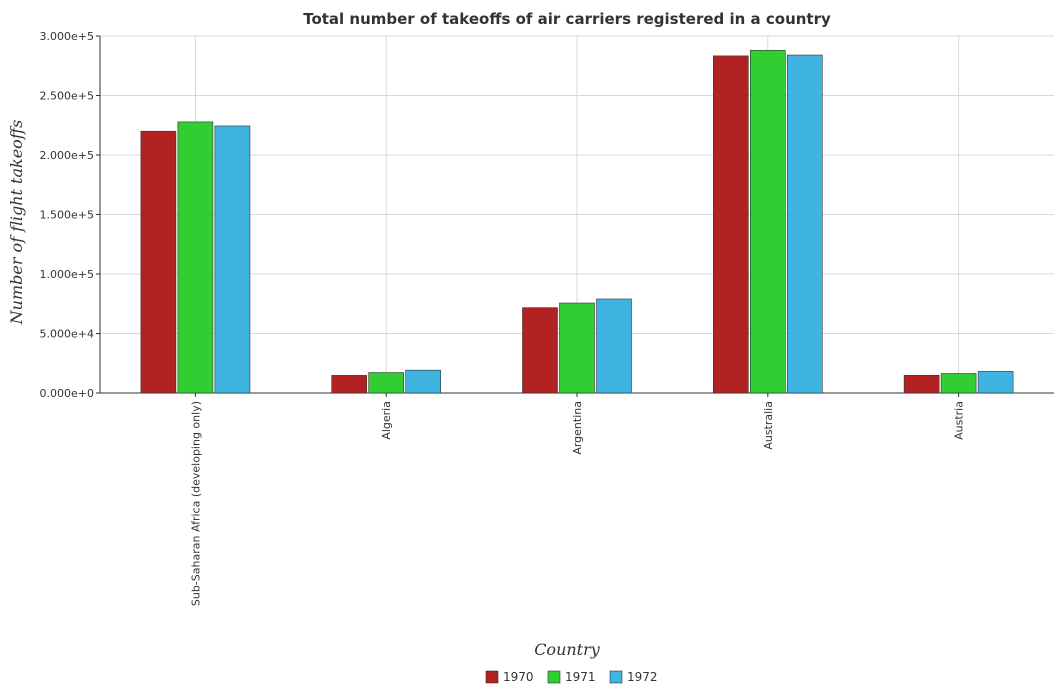 The width and height of the screenshot is (1062, 700). What do you see at coordinates (554, 677) in the screenshot?
I see `legend-swatch-1971` at bounding box center [554, 677].